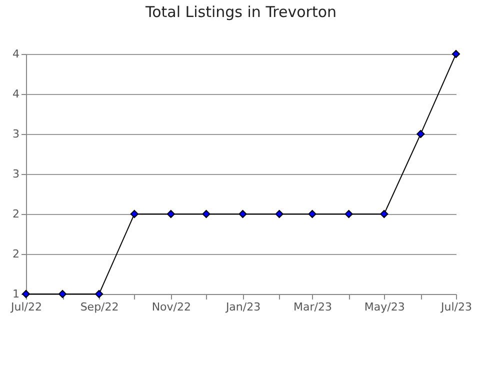  Describe the element at coordinates (16, 294) in the screenshot. I see `y-tick-label: 1` at that location.